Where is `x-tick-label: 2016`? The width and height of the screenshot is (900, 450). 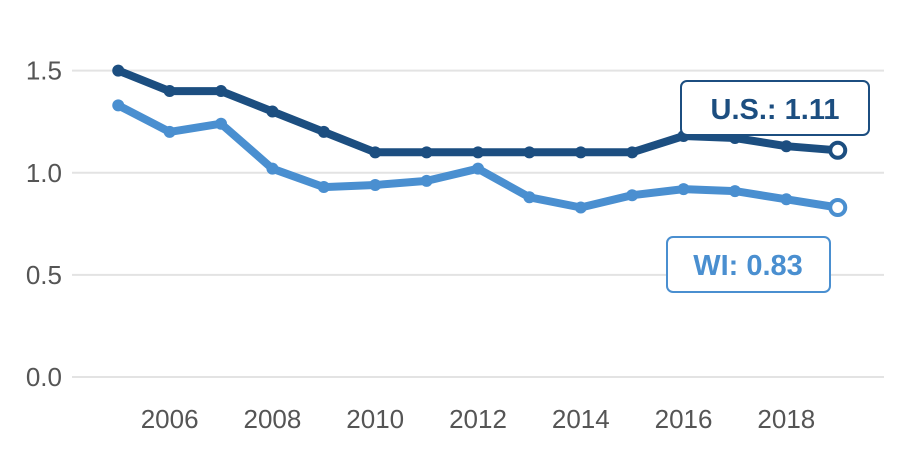
x-tick-label: 2016 is located at coordinates (684, 419).